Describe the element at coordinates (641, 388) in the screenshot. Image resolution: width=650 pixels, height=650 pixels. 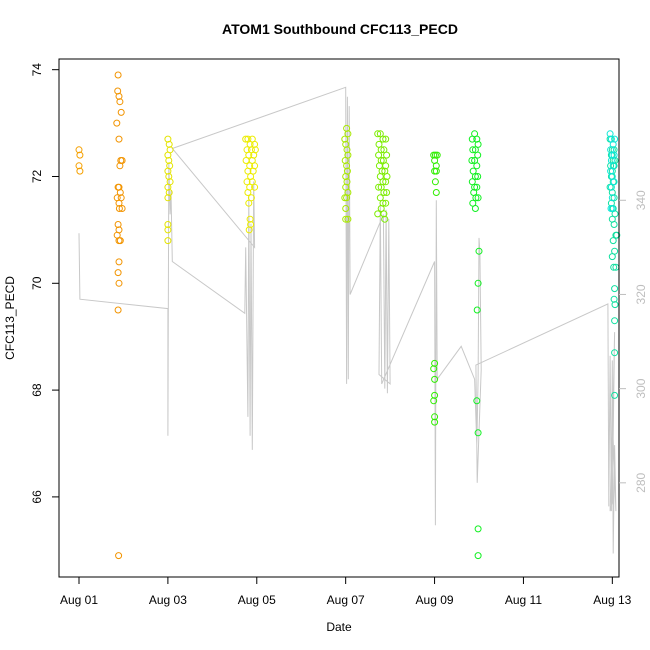
I see `y2-tick-label: 300` at that location.